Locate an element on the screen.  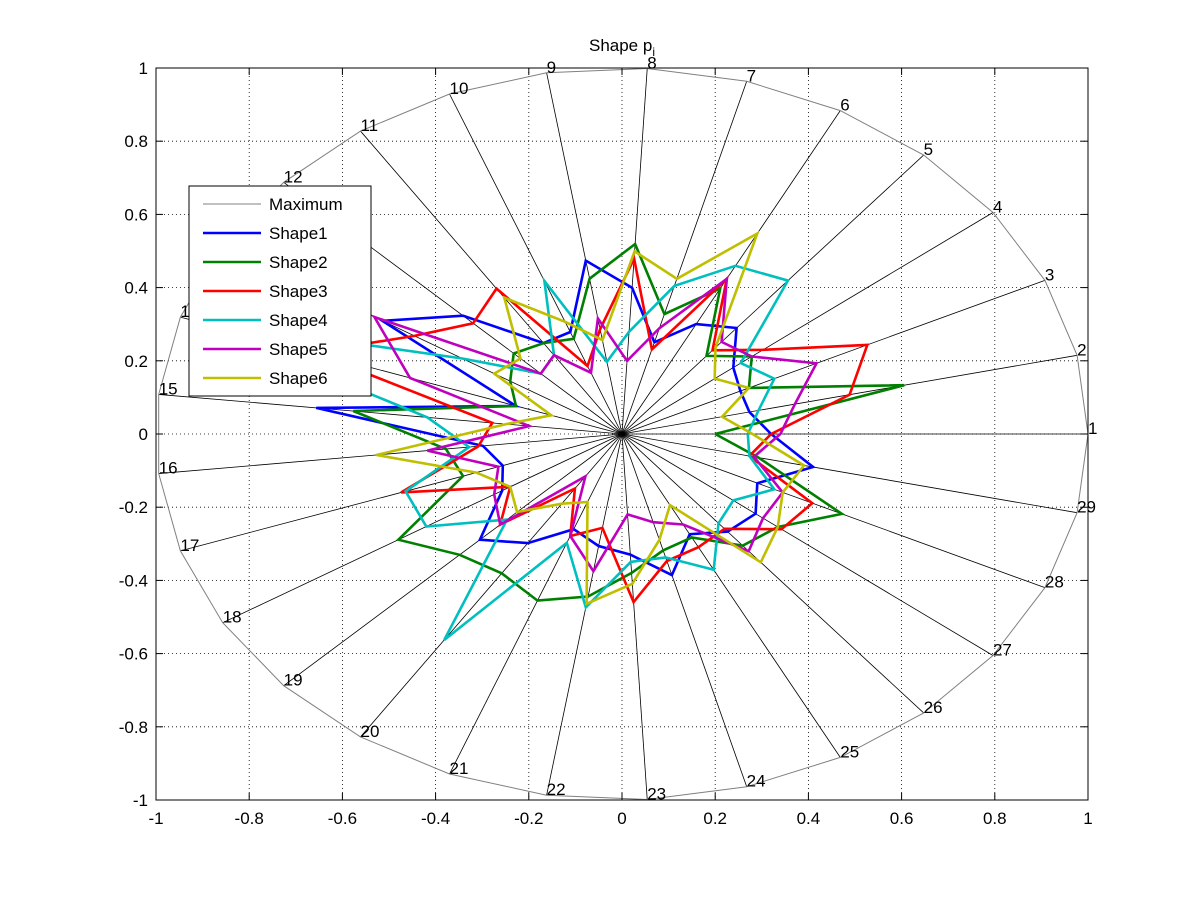
axis-label: 8 is located at coordinates (651, 63).